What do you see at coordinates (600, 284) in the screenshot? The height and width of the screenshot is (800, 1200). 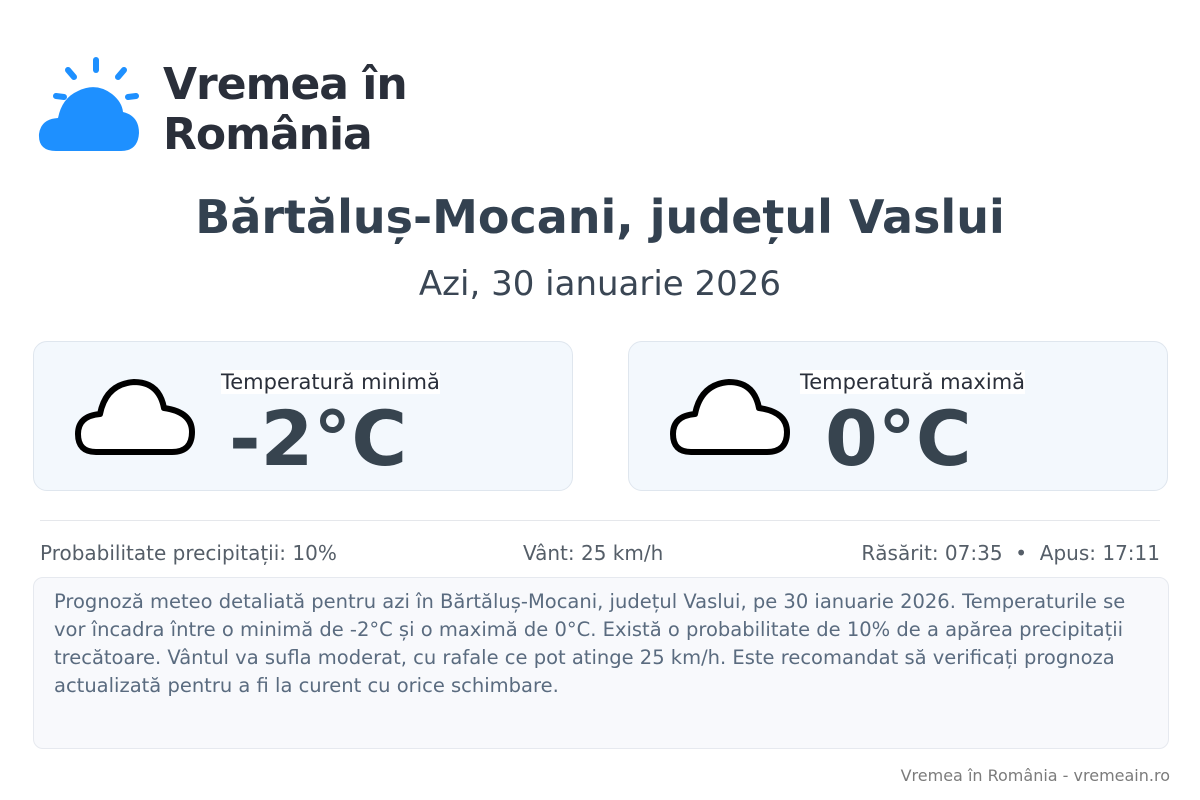 I see `page-date: Azi, 30 ianuarie 2026` at bounding box center [600, 284].